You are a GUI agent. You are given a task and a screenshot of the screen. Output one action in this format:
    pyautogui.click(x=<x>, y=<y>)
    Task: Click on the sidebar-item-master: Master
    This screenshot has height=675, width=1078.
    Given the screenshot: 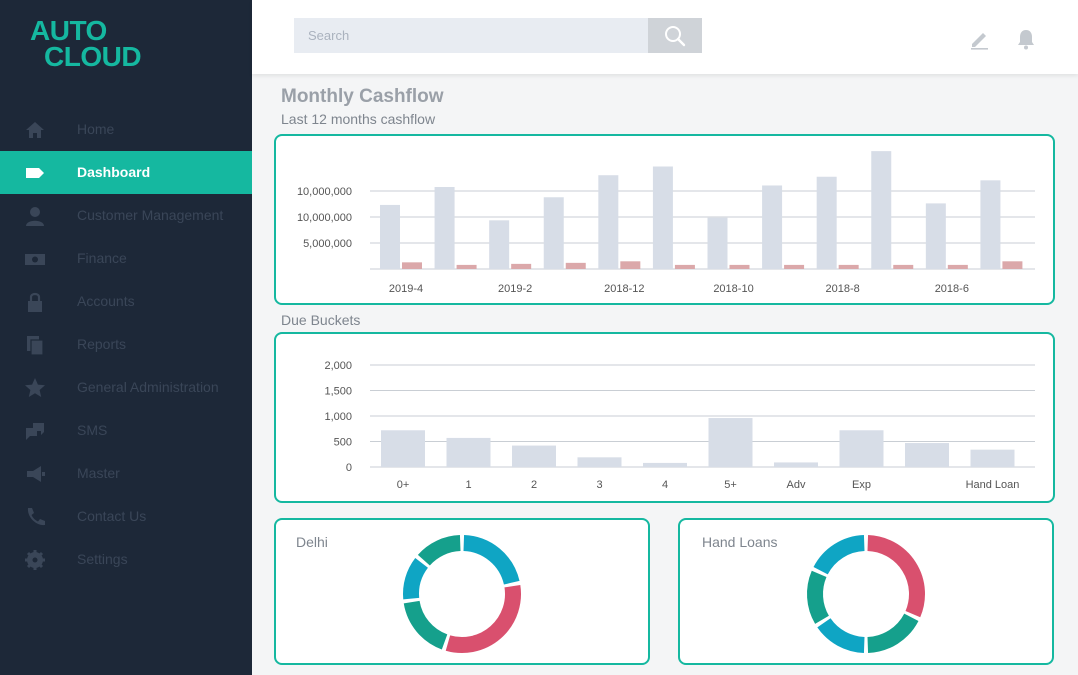 What is the action you would take?
    pyautogui.click(x=126, y=473)
    